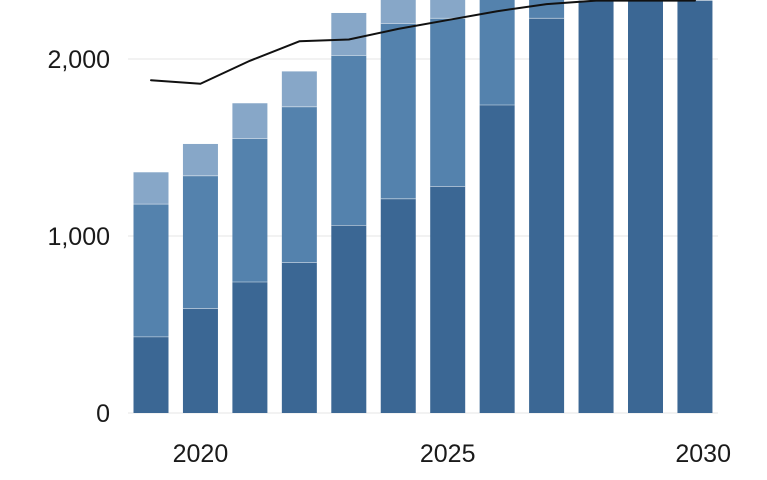 The height and width of the screenshot is (480, 767). I want to click on y-axis-ticks: 0 1,000 2,000, so click(78, 237).